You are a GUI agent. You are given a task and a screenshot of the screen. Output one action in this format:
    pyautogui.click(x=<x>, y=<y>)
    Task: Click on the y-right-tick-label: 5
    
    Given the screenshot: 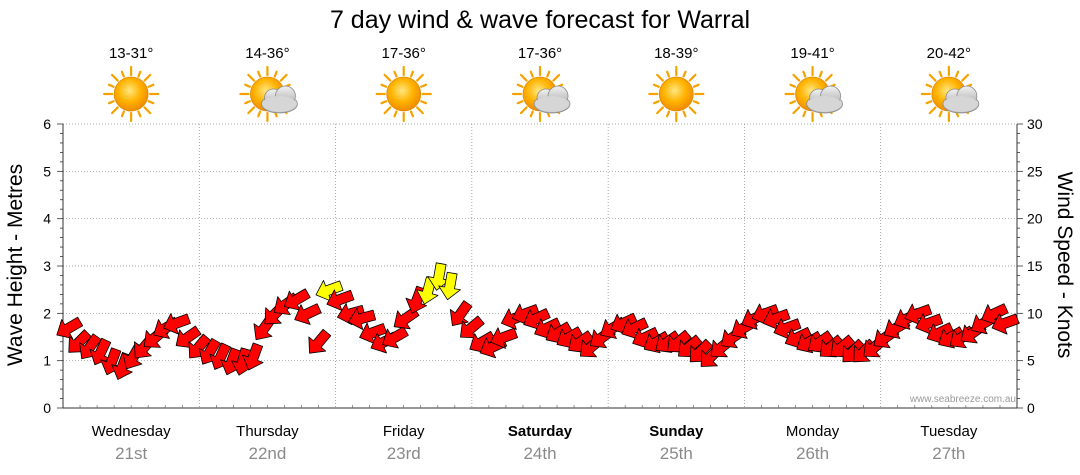 What is the action you would take?
    pyautogui.click(x=1031, y=361)
    